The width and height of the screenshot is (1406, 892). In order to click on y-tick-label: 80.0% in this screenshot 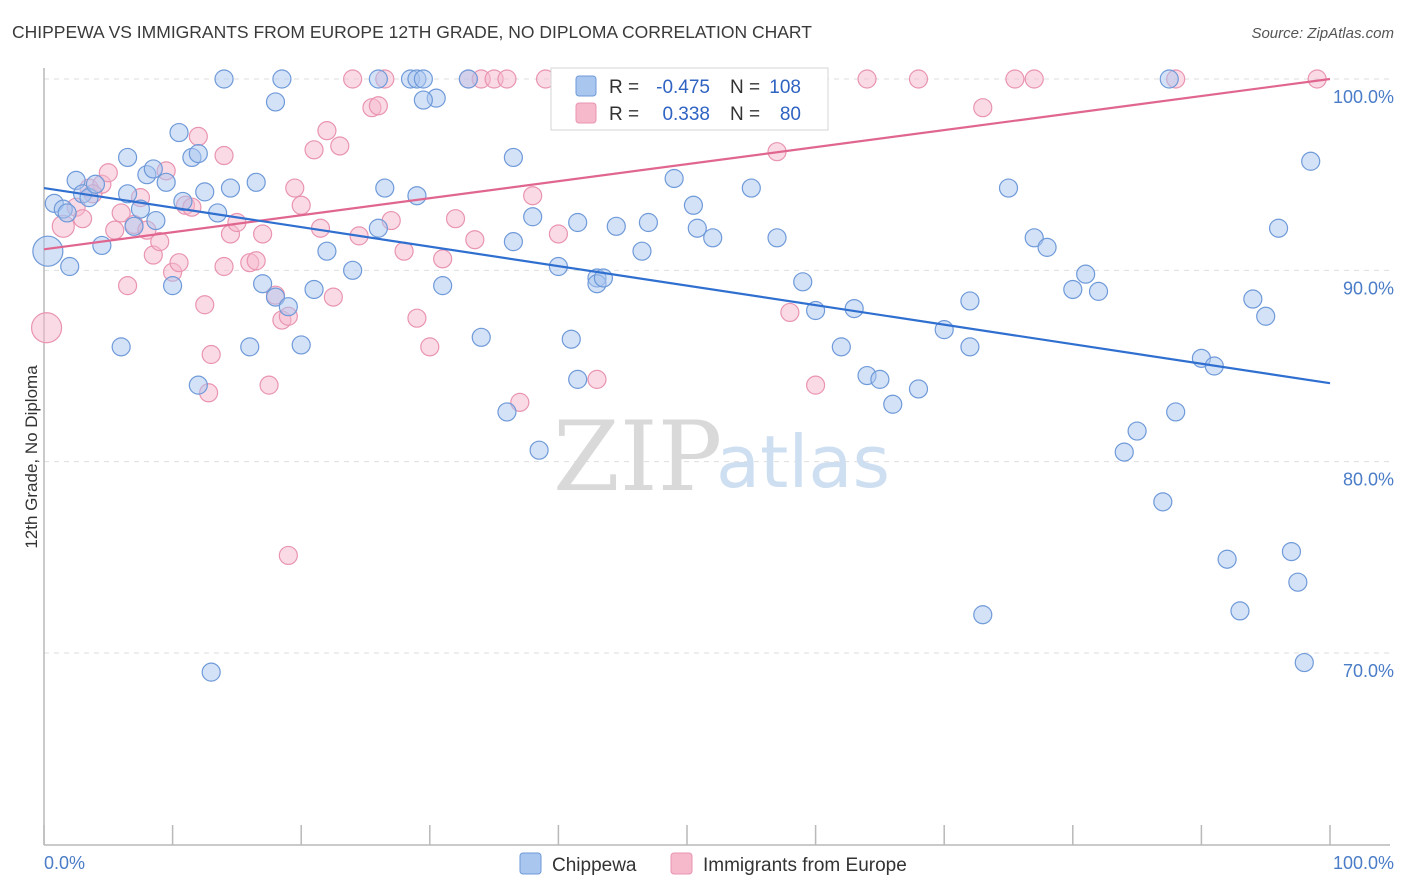, I will do `click(1368, 480)`.